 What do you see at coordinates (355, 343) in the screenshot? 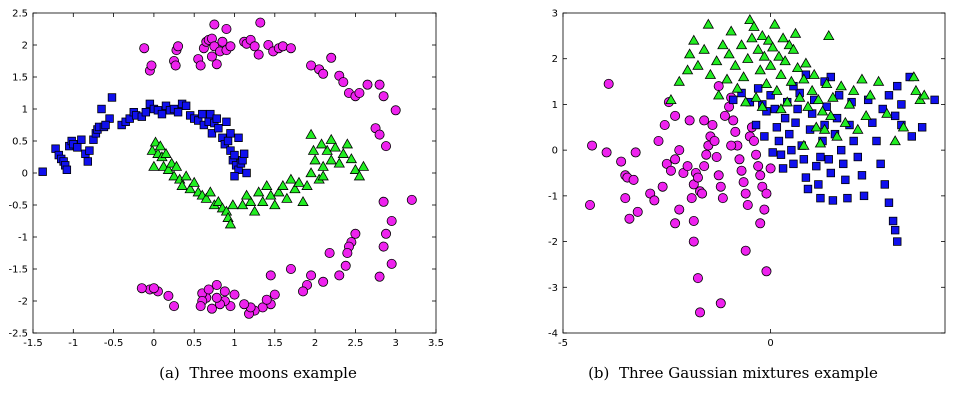
I see `x-tick-label: 2.5` at bounding box center [355, 343].